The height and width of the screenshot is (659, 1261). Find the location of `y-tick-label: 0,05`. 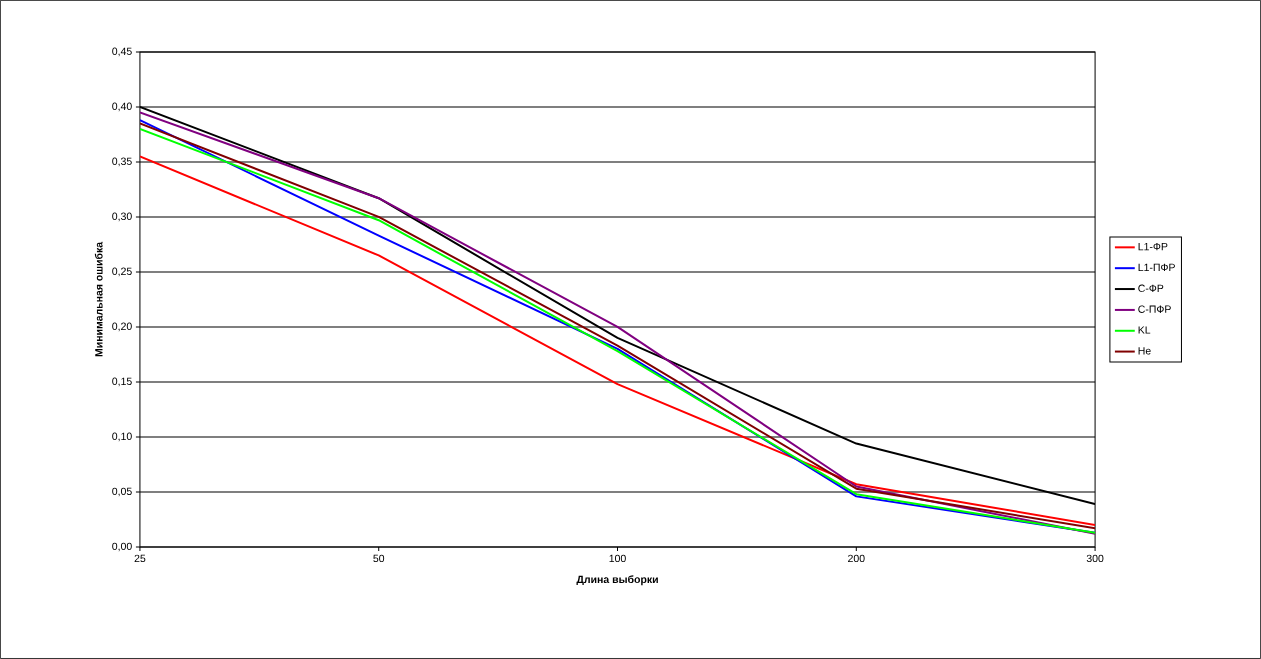

y-tick-label: 0,05 is located at coordinates (122, 492).